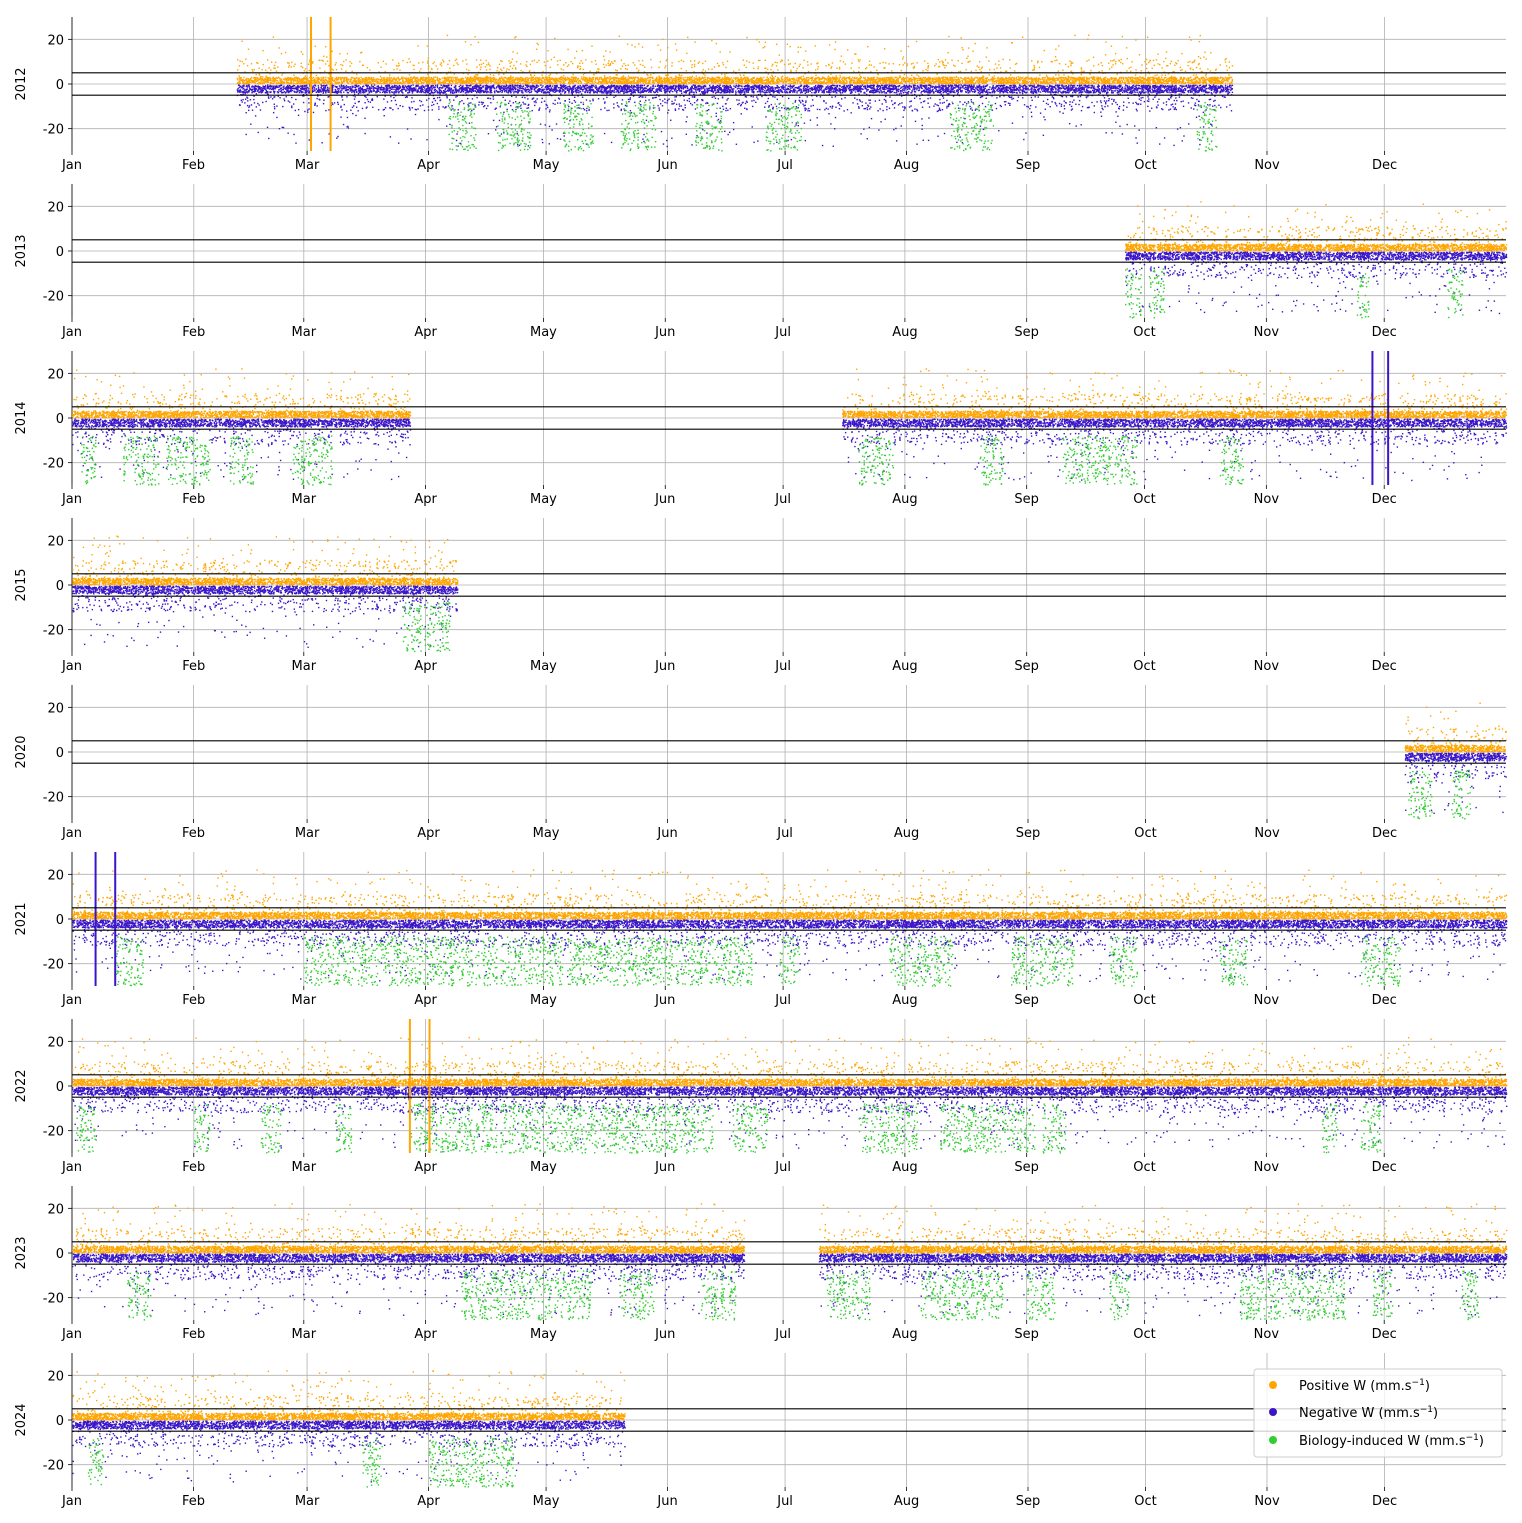  Describe the element at coordinates (1145, 165) in the screenshot. I see `x-tick-label: Oct` at that location.